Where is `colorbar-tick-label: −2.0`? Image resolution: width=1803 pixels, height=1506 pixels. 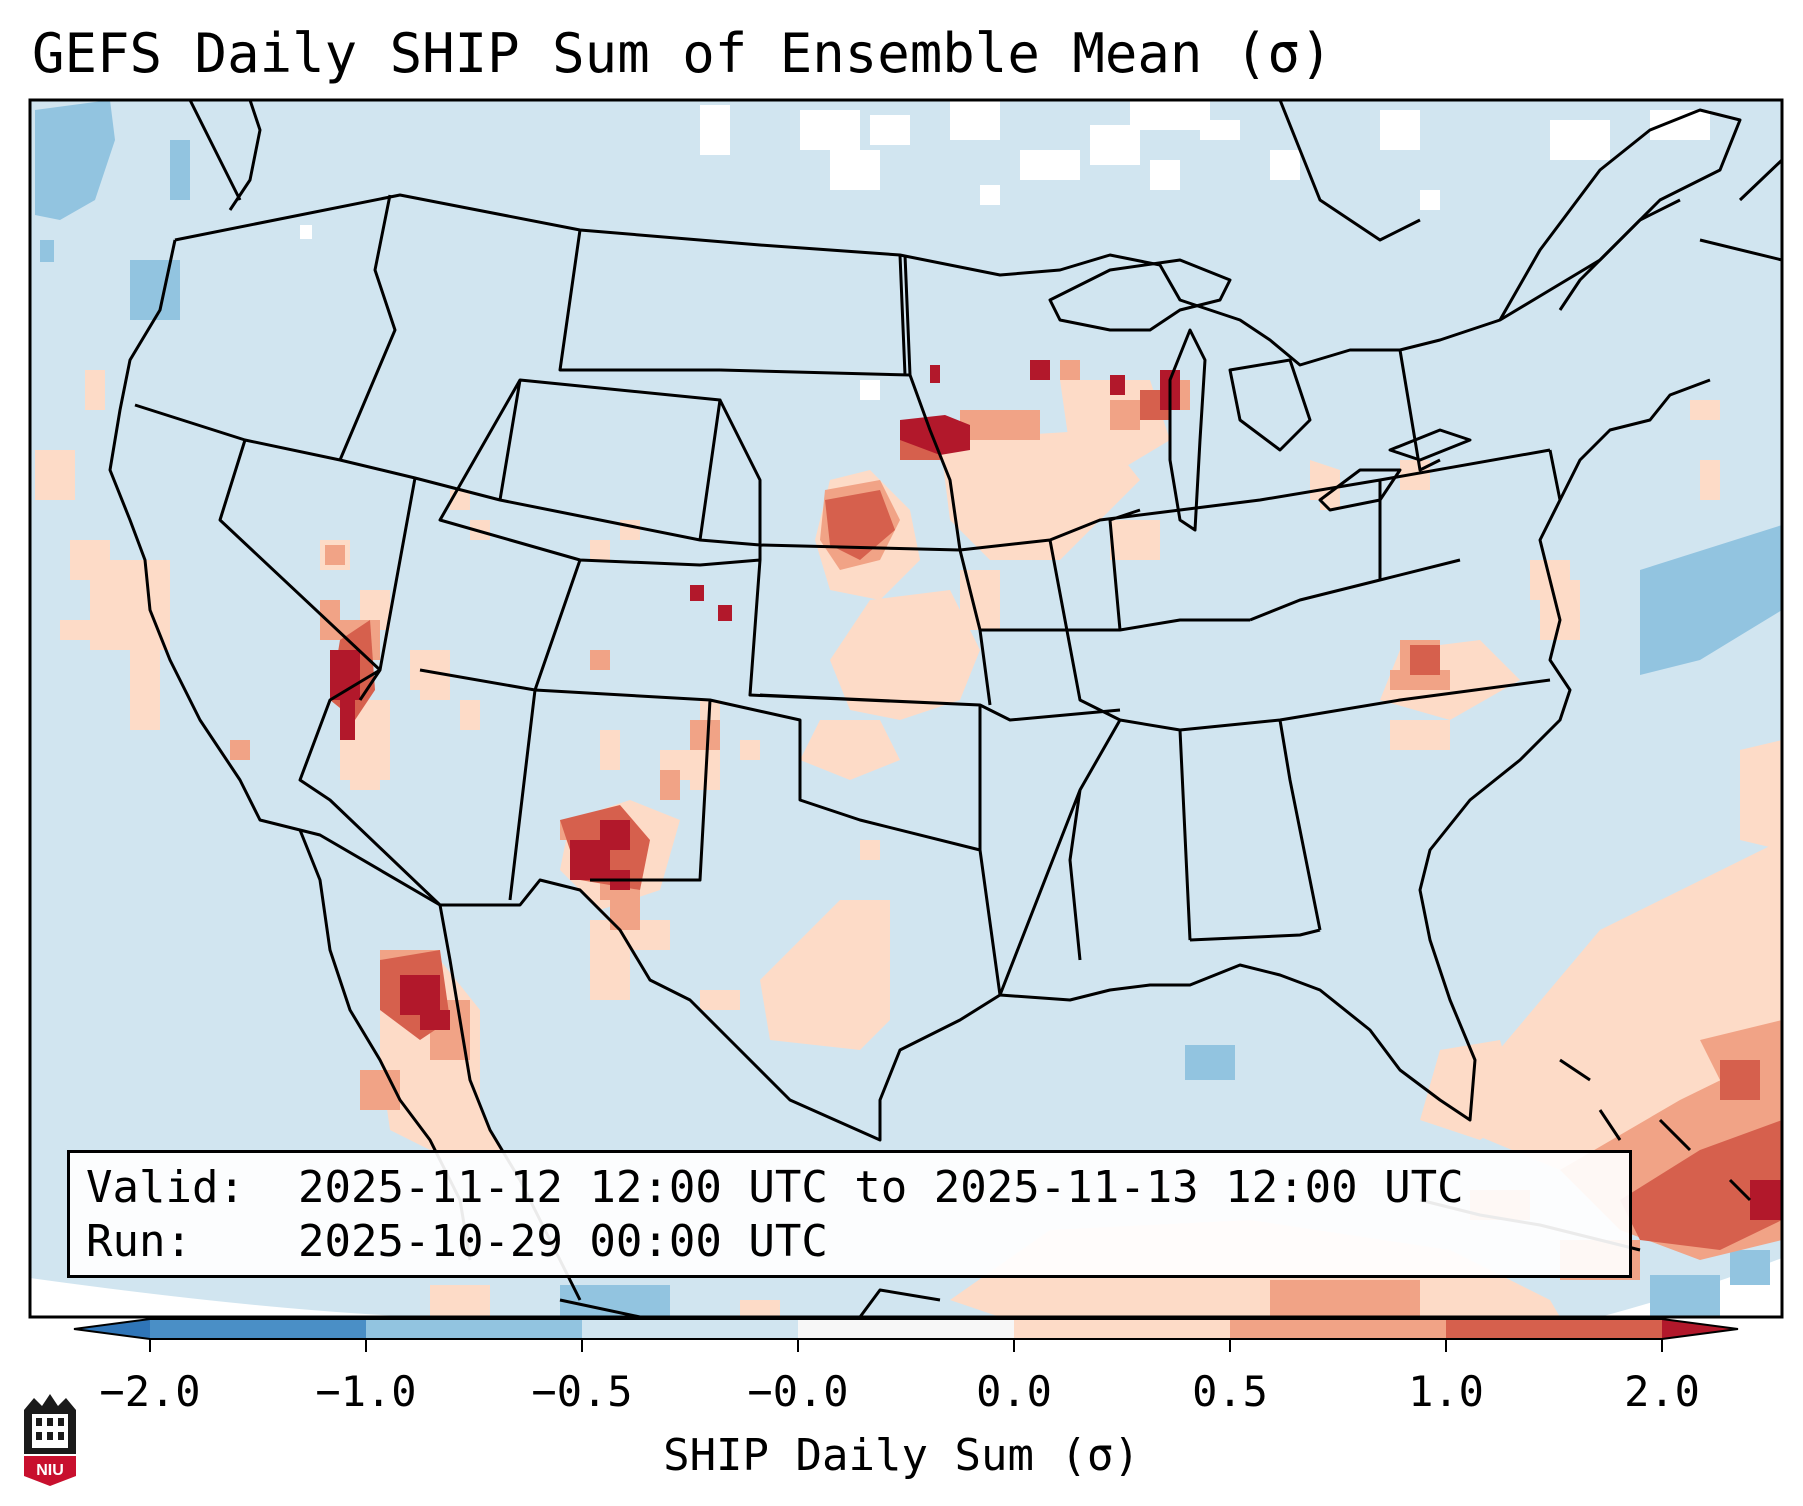 colorbar-tick-label: −2.0 is located at coordinates (150, 1391).